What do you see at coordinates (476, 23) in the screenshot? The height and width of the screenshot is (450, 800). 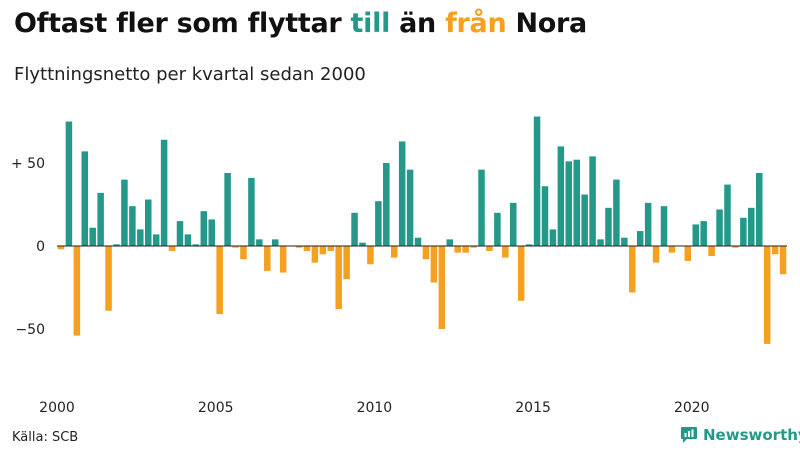 I see `title-highlight-fran: från` at bounding box center [476, 23].